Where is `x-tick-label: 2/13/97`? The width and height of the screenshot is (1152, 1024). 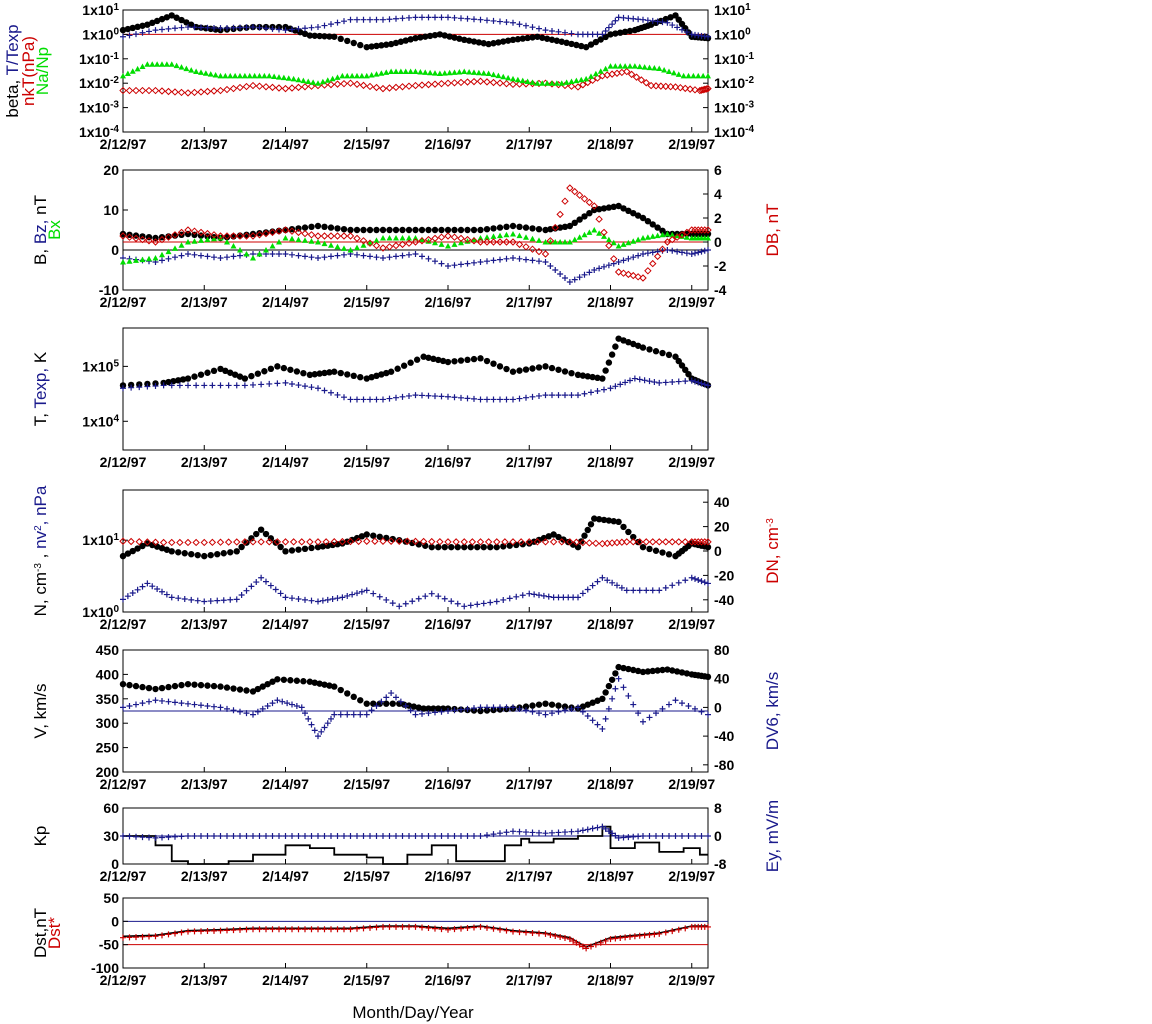 x-tick-label: 2/13/97 is located at coordinates (204, 144).